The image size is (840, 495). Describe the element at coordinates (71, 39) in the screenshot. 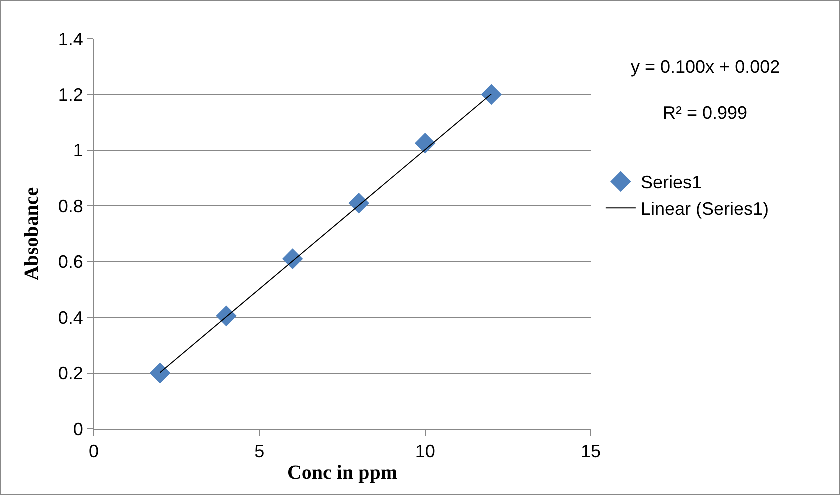

I see `y-tick-label: 1.4` at that location.